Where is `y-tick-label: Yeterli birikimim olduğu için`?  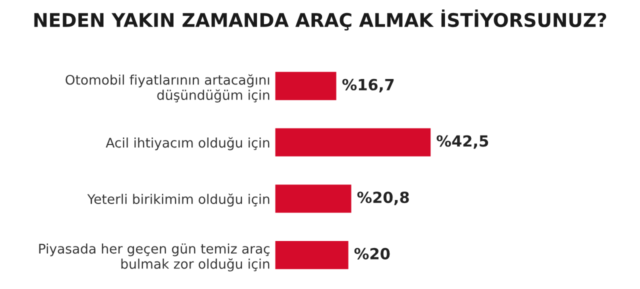 y-tick-label: Yeterli birikimim olduğu için is located at coordinates (178, 200).